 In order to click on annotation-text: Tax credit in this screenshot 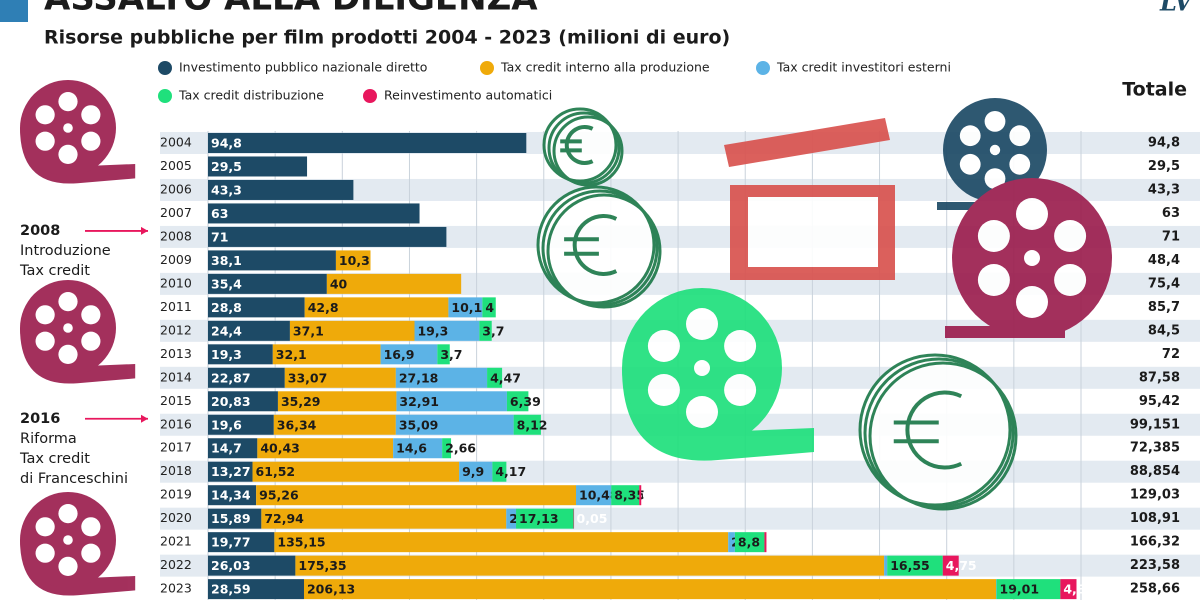, I will do `click(54, 459)`.